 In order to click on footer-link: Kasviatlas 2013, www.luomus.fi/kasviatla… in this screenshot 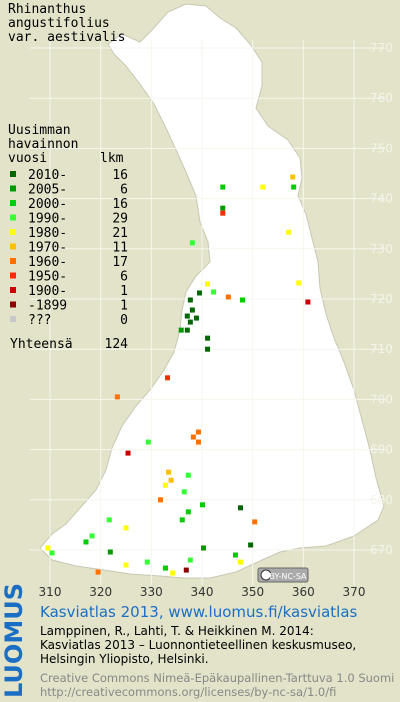, I will do `click(199, 612)`.